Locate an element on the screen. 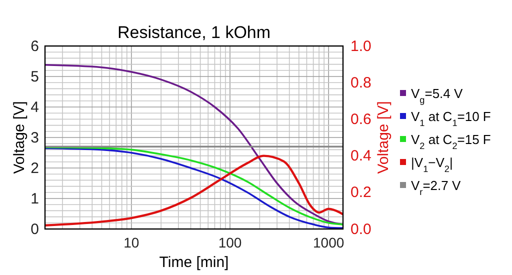  y2-tick-label: 0.2 is located at coordinates (361, 193).